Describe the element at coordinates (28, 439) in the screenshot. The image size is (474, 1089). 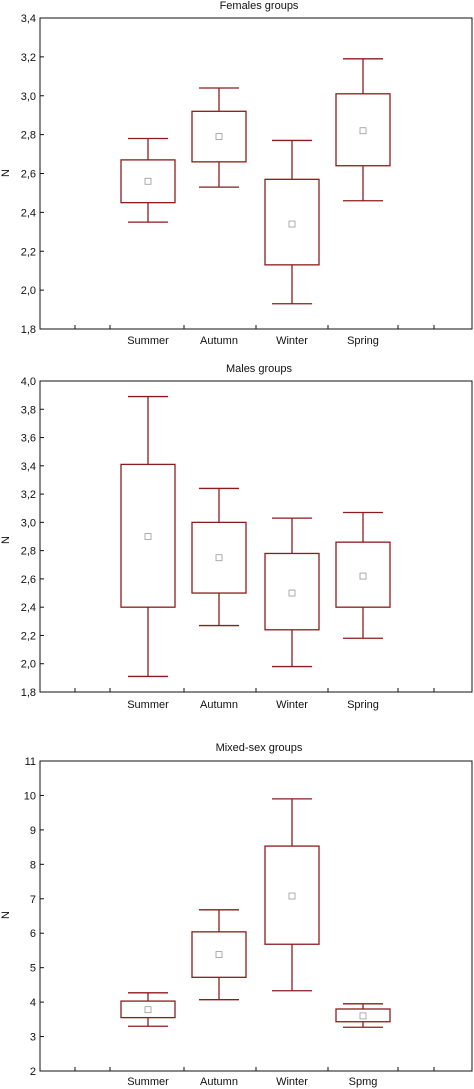
I see `y-tick-label: 3,6` at that location.